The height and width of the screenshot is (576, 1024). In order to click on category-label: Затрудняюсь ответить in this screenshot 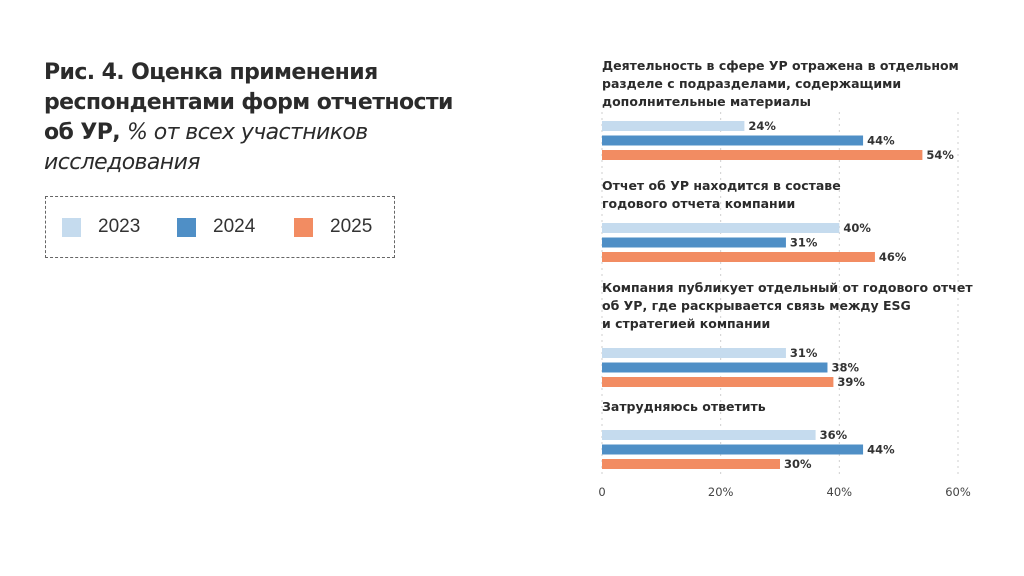, I will do `click(684, 406)`.